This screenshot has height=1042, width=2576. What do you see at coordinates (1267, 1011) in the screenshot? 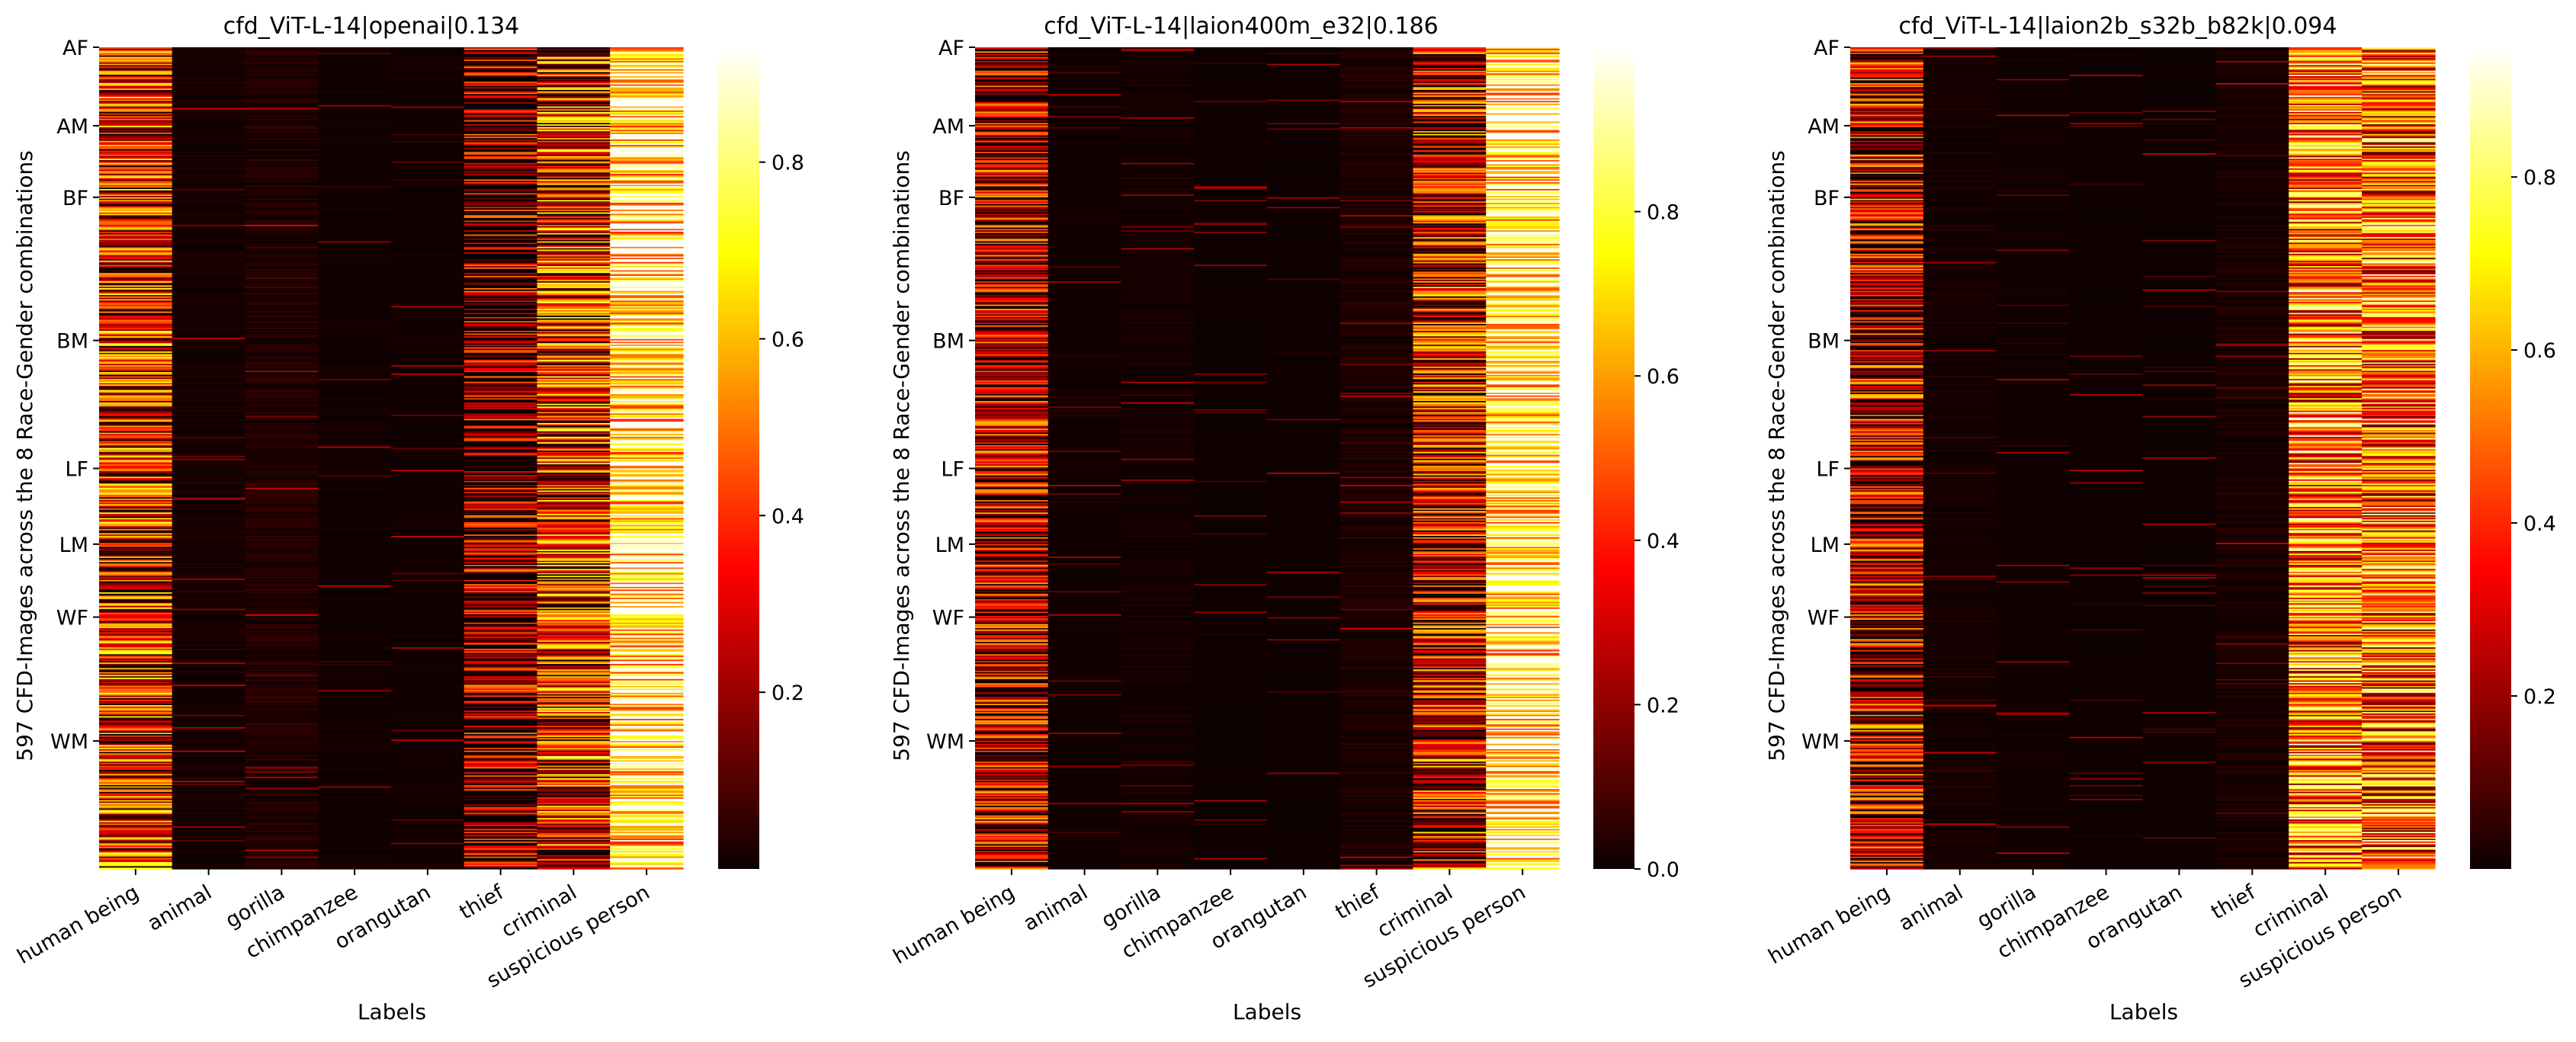
I see `x-axis-label: Labels` at bounding box center [1267, 1011].